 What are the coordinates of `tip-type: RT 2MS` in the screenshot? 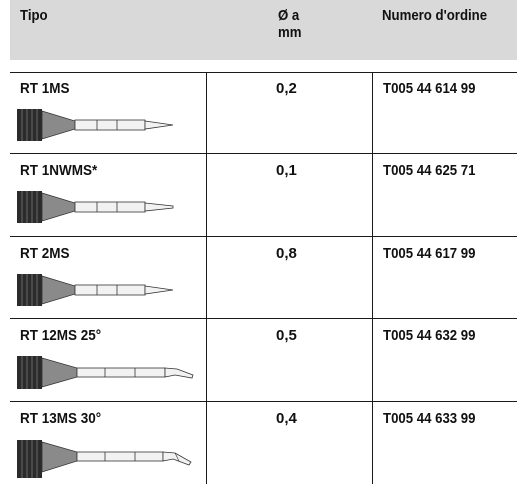 It's located at (45, 253).